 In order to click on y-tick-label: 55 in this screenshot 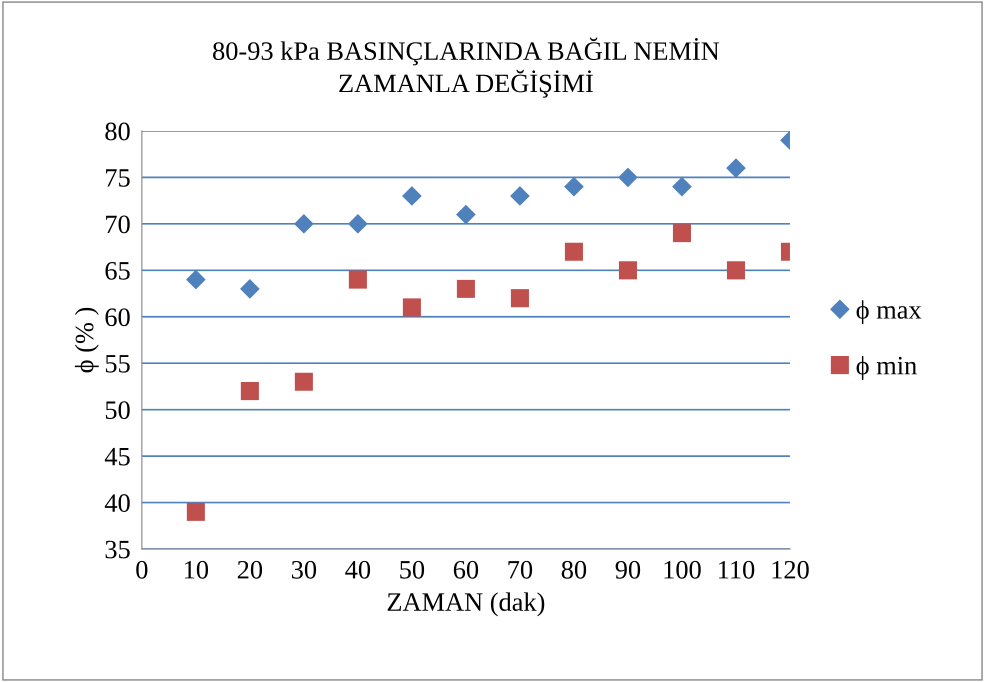, I will do `click(118, 364)`.